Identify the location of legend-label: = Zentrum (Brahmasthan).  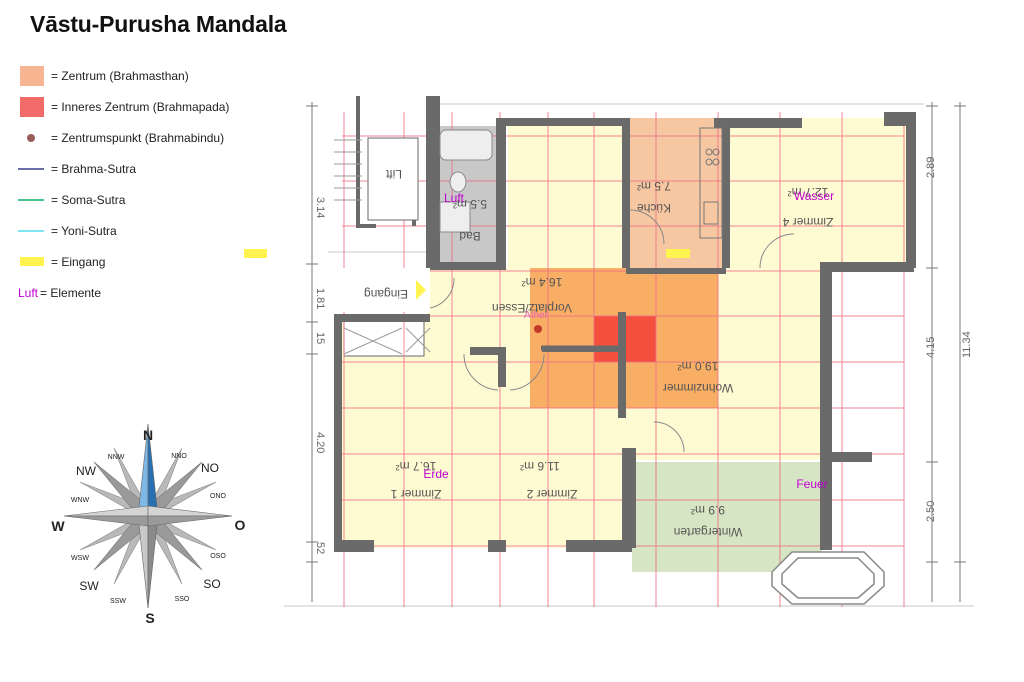
(120, 76).